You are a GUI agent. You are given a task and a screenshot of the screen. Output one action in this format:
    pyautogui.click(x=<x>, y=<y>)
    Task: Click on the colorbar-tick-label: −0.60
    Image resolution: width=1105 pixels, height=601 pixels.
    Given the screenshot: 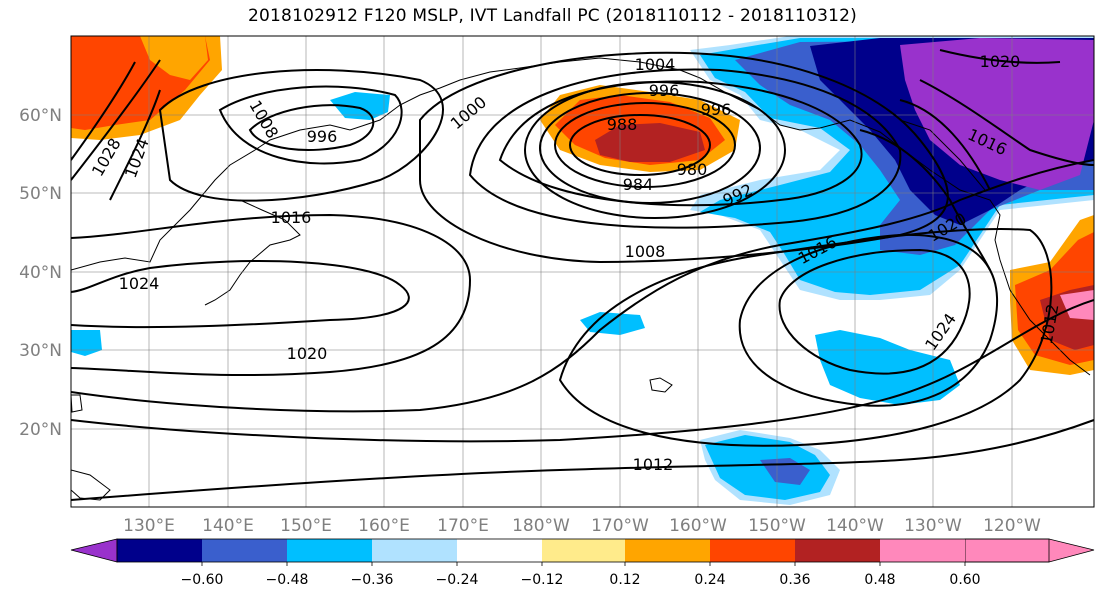 What is the action you would take?
    pyautogui.click(x=202, y=580)
    